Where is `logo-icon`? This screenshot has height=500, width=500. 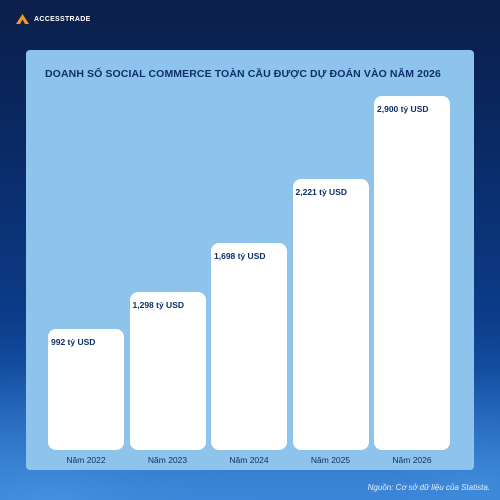 logo-icon is located at coordinates (22, 19).